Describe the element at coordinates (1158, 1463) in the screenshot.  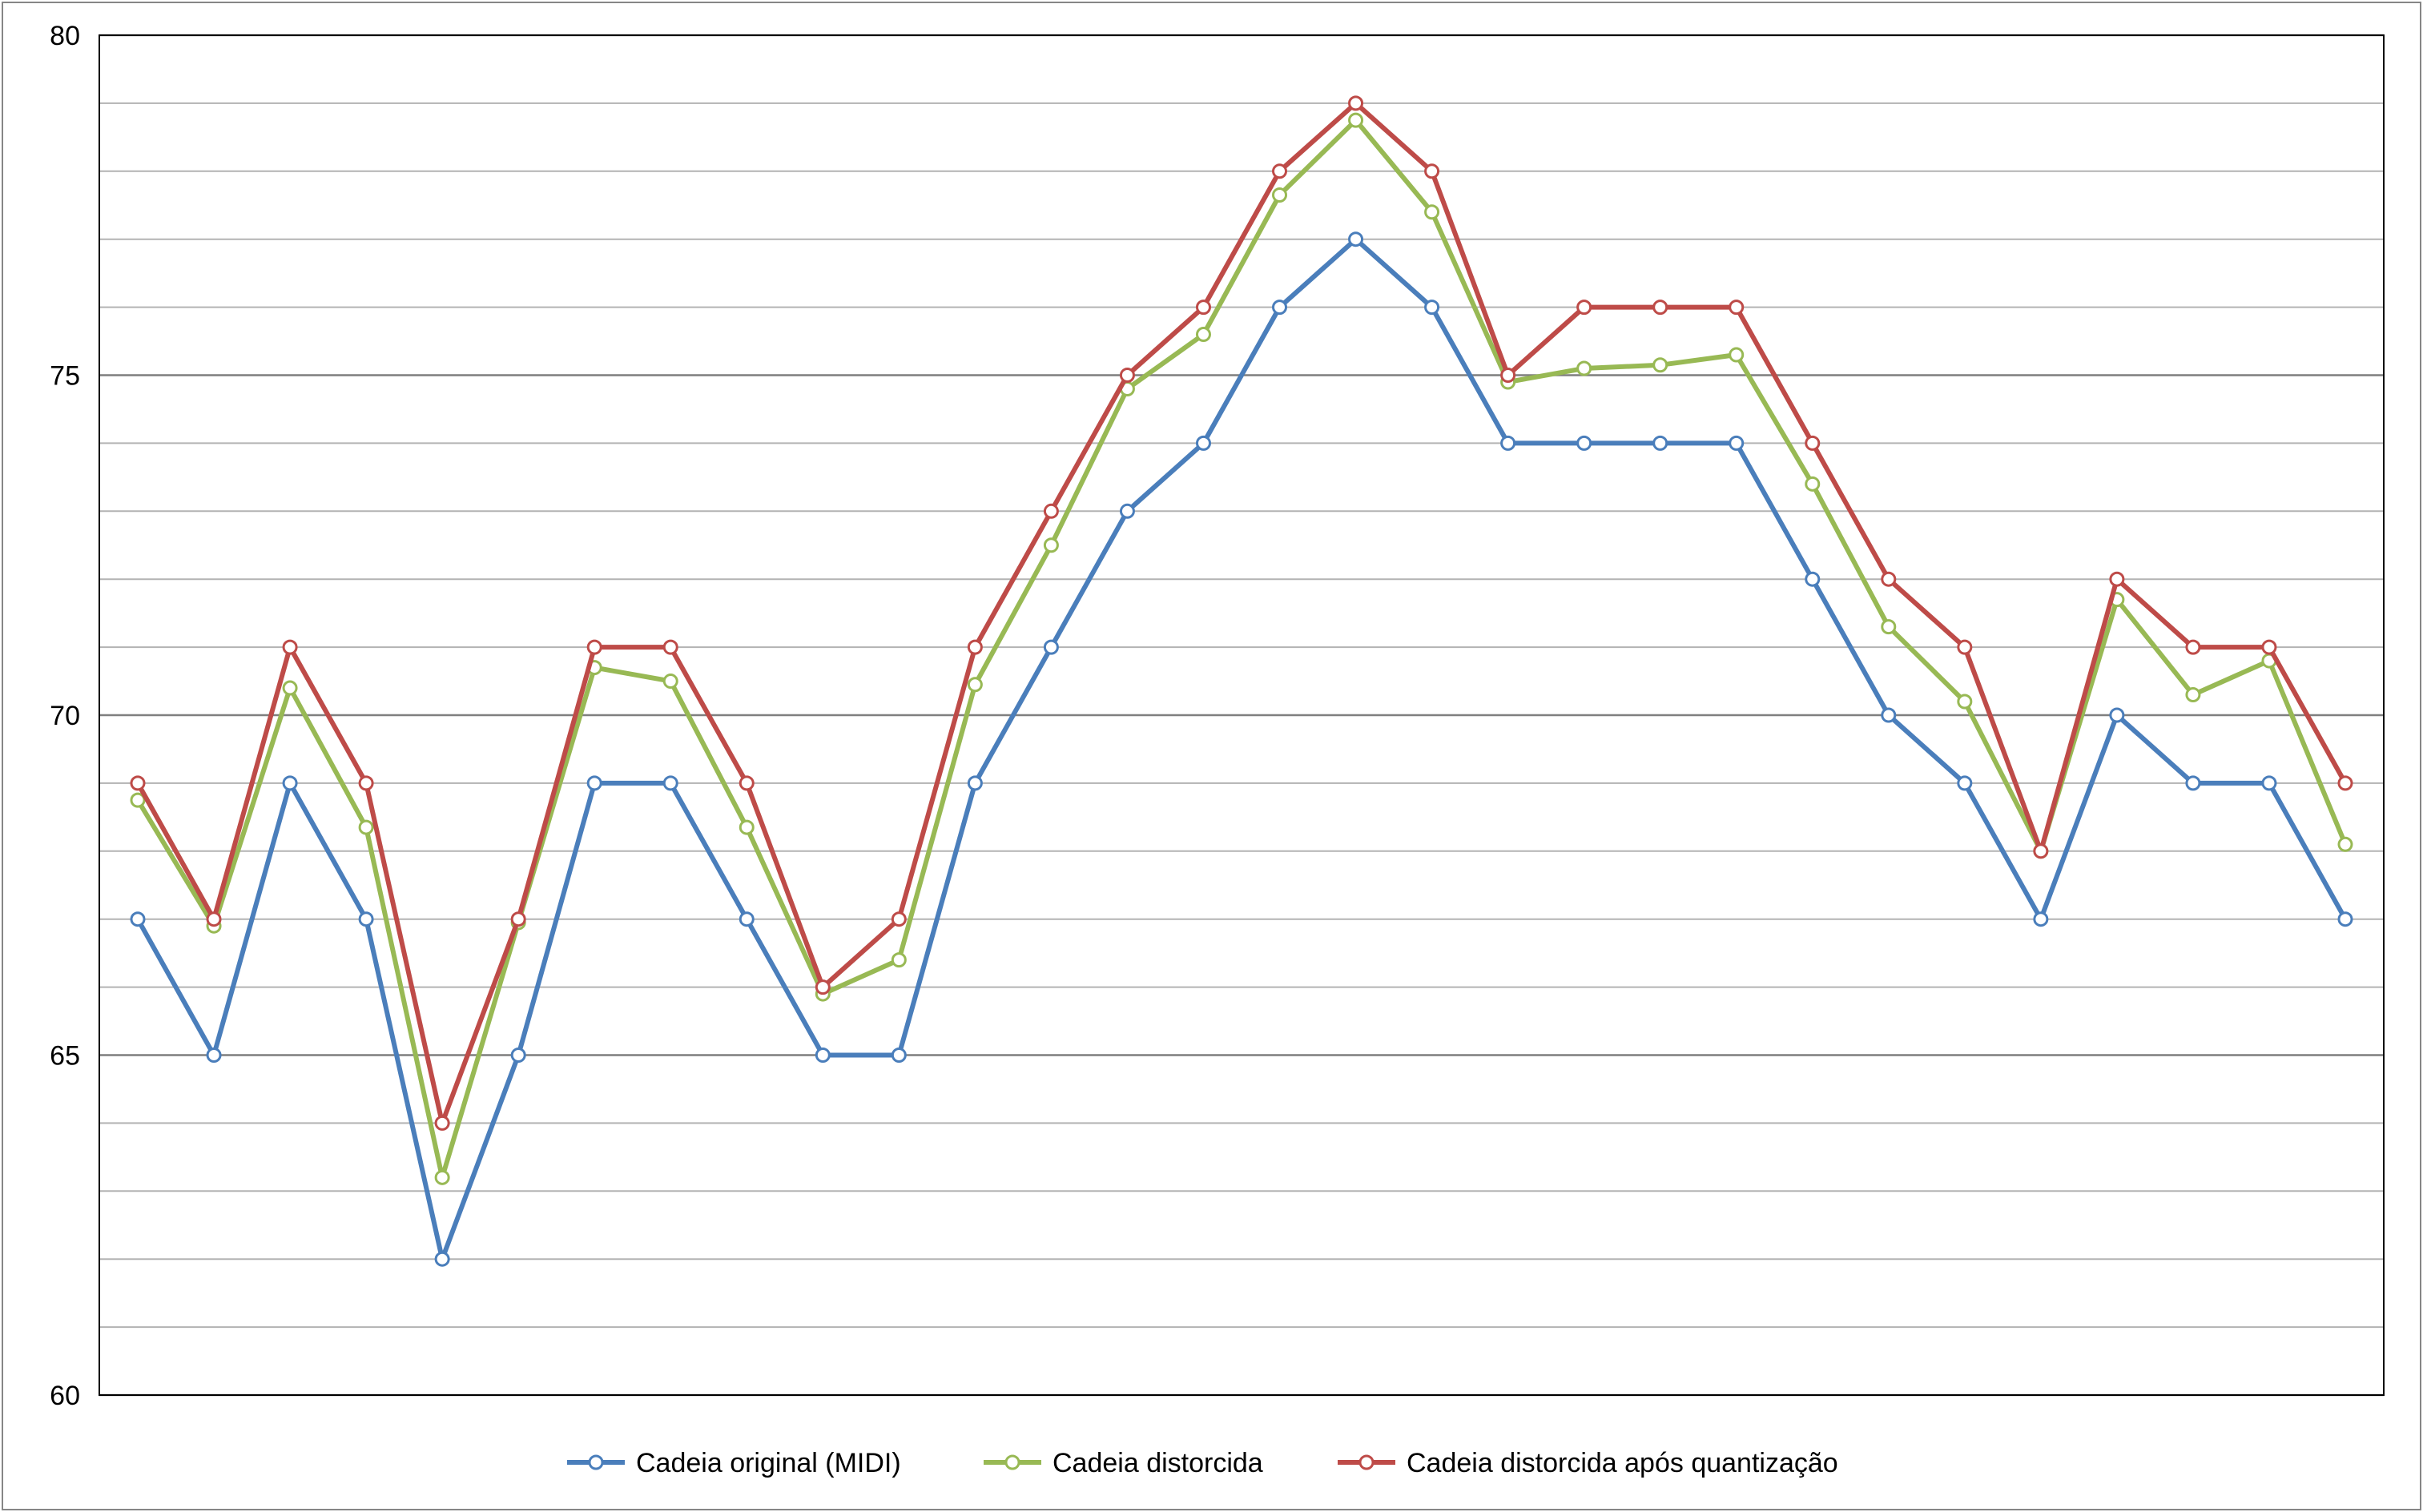
I see `legend-label: Cadeia distorcida` at that location.